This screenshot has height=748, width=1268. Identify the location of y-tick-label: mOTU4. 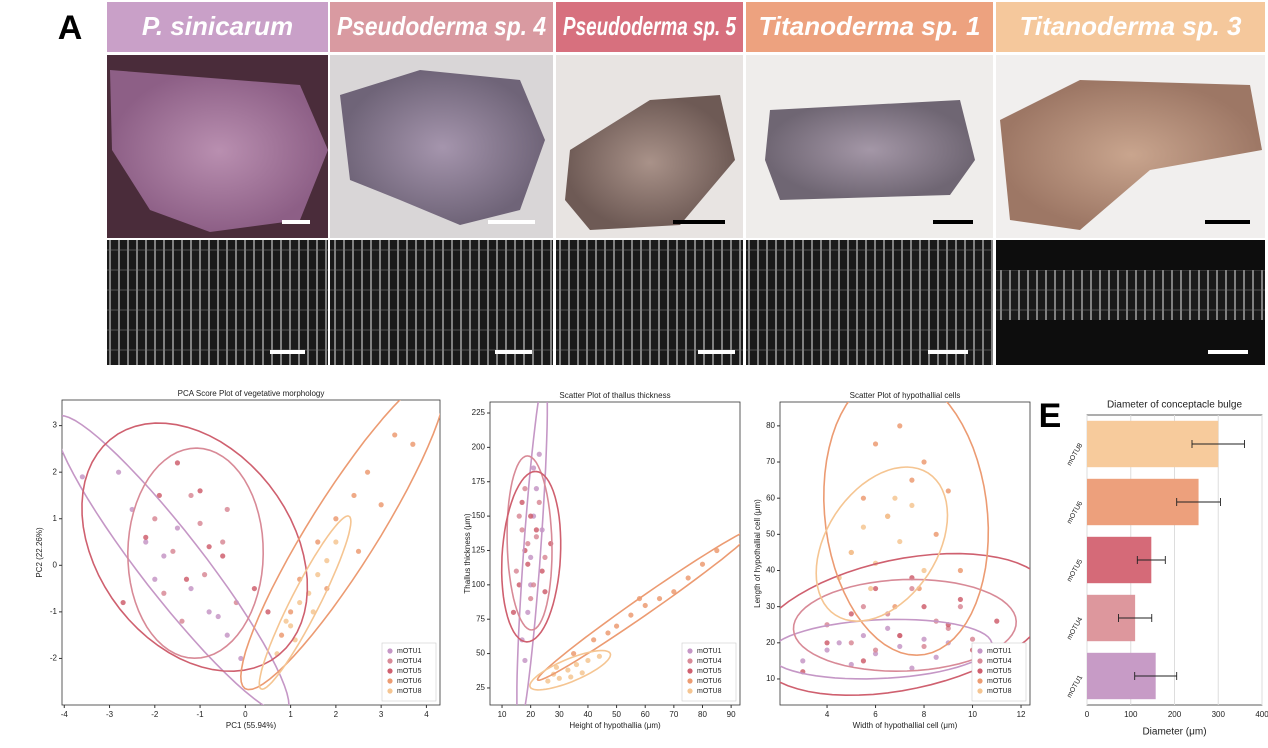
(1075, 628).